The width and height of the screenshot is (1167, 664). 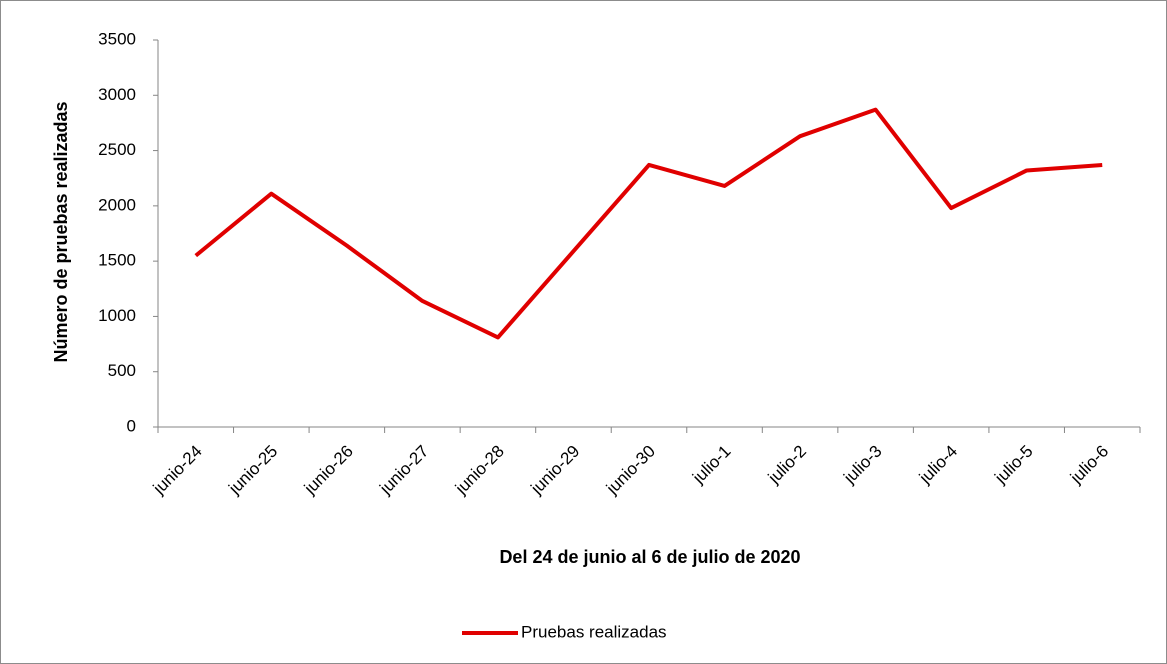 I want to click on y-tick-label: 1000, so click(x=117, y=315).